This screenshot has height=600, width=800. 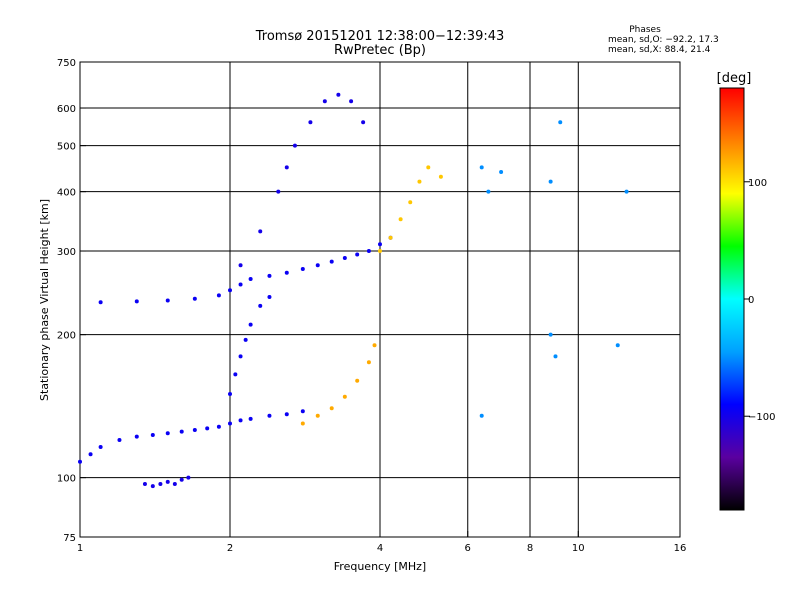 I want to click on y-tick-label: 500, so click(x=66, y=147).